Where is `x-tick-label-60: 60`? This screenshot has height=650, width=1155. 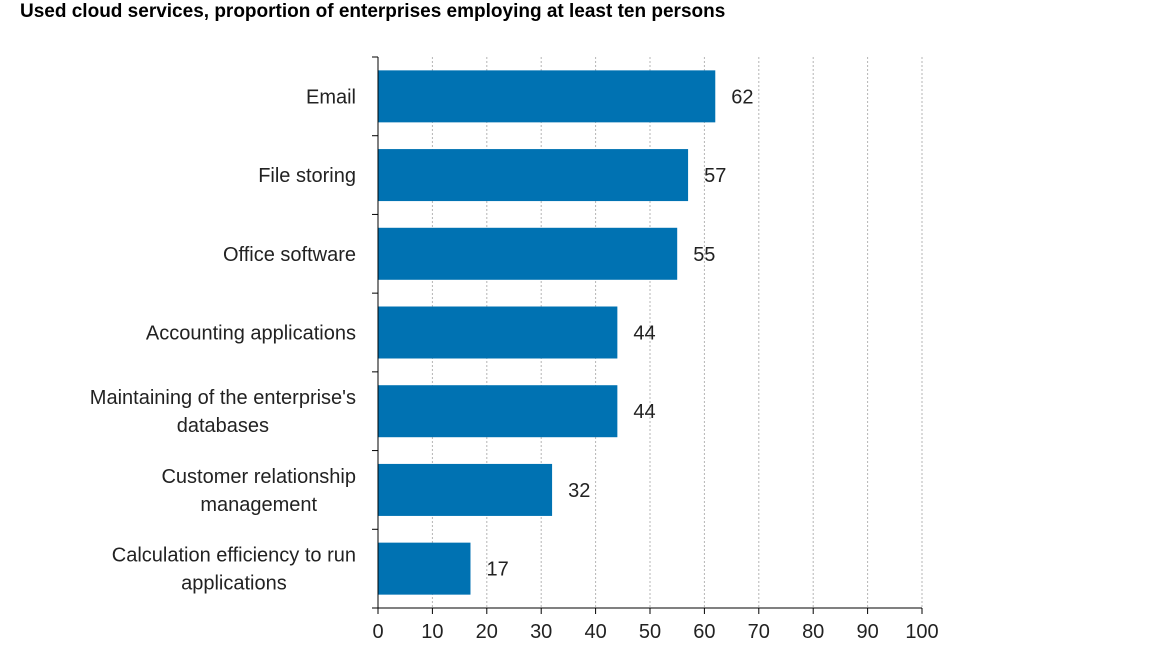 x-tick-label-60: 60 is located at coordinates (704, 632).